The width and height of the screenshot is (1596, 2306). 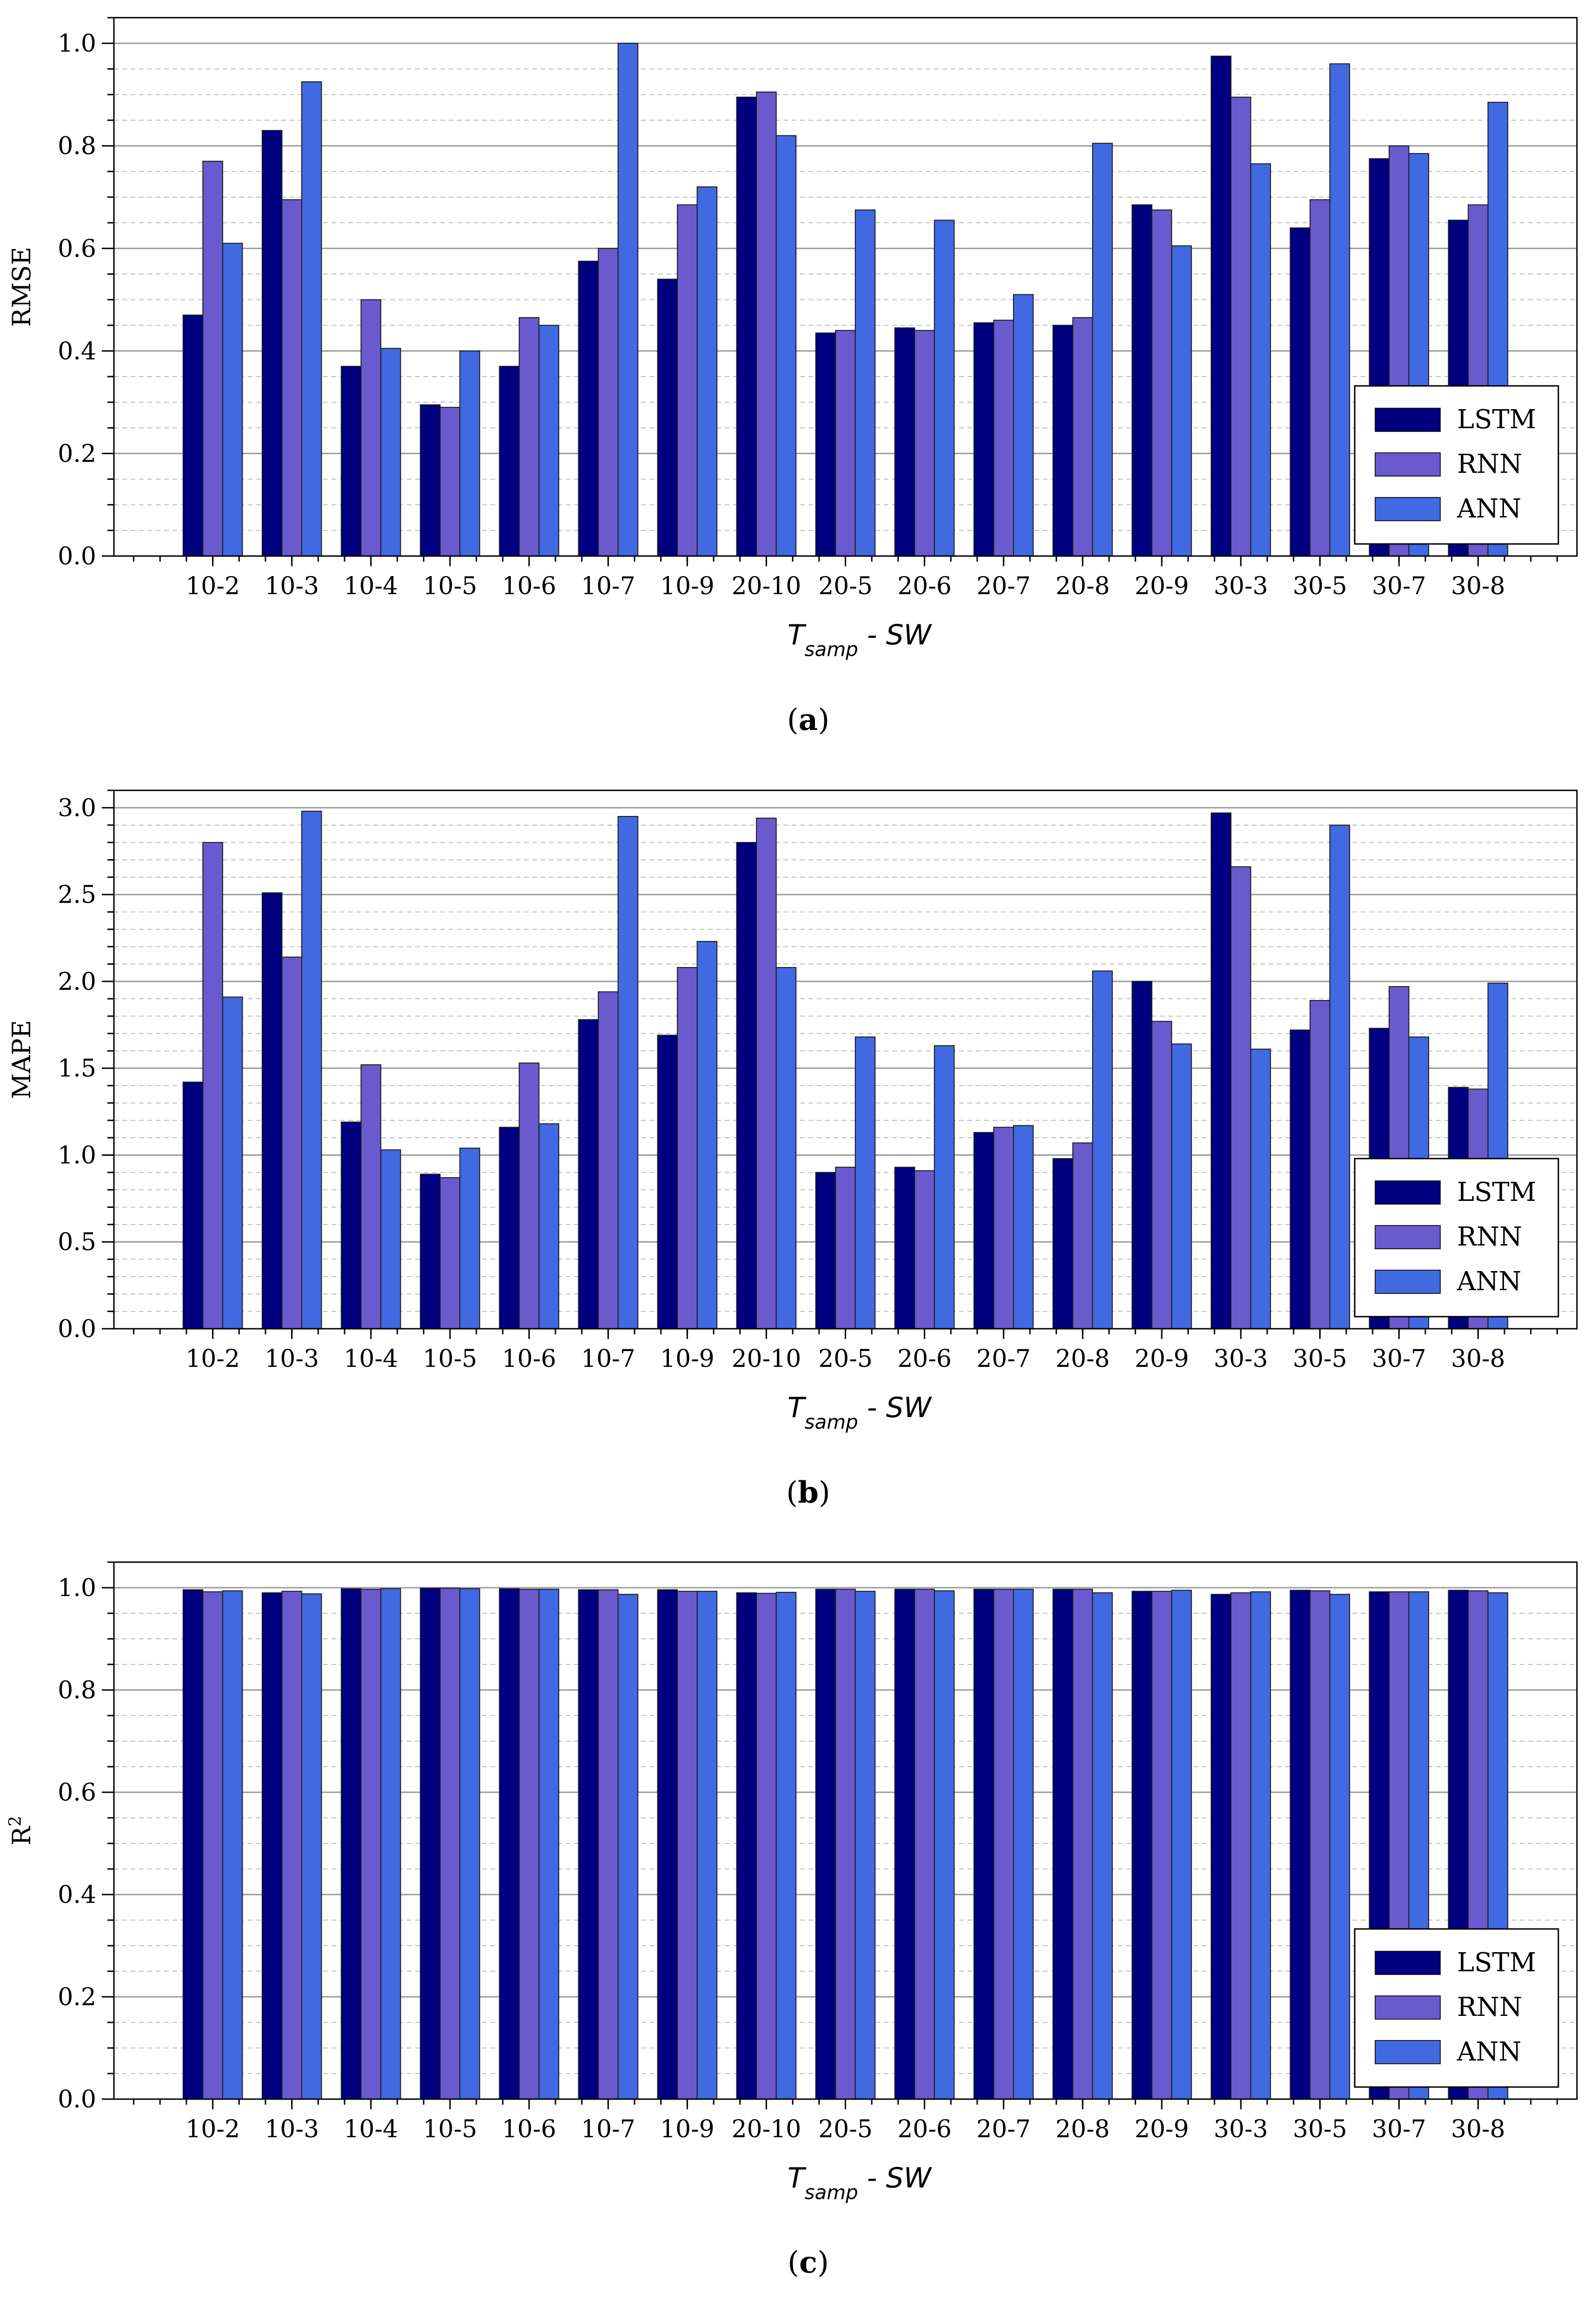 I want to click on x-tick-label: 30-3, so click(x=1241, y=1359).